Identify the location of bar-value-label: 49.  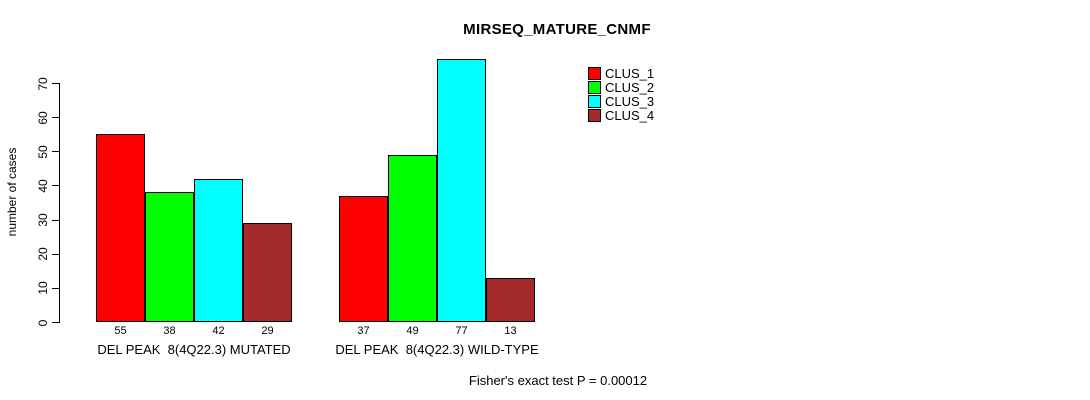
(412, 331).